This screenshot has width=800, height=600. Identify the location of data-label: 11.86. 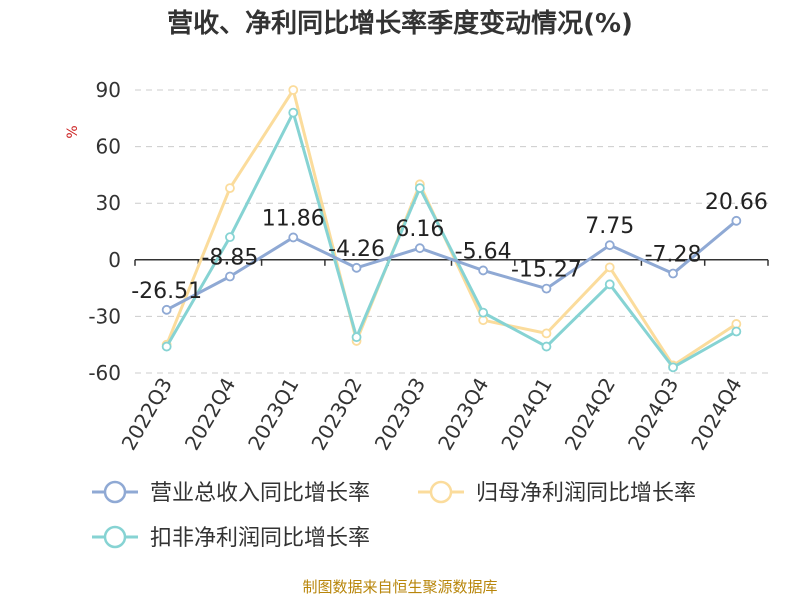
(293, 218).